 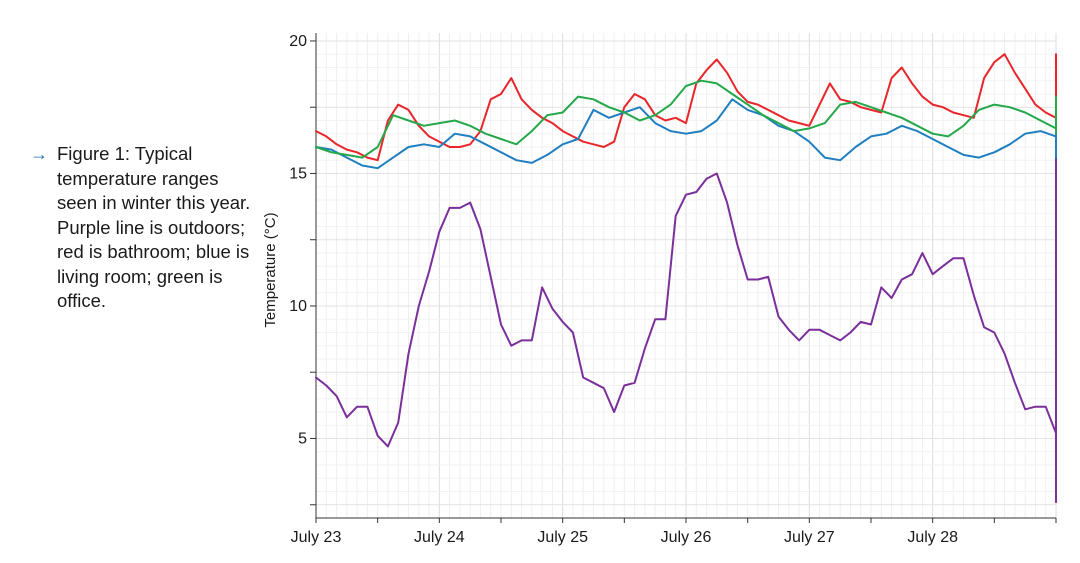 I want to click on series-line-blue, so click(x=686, y=134).